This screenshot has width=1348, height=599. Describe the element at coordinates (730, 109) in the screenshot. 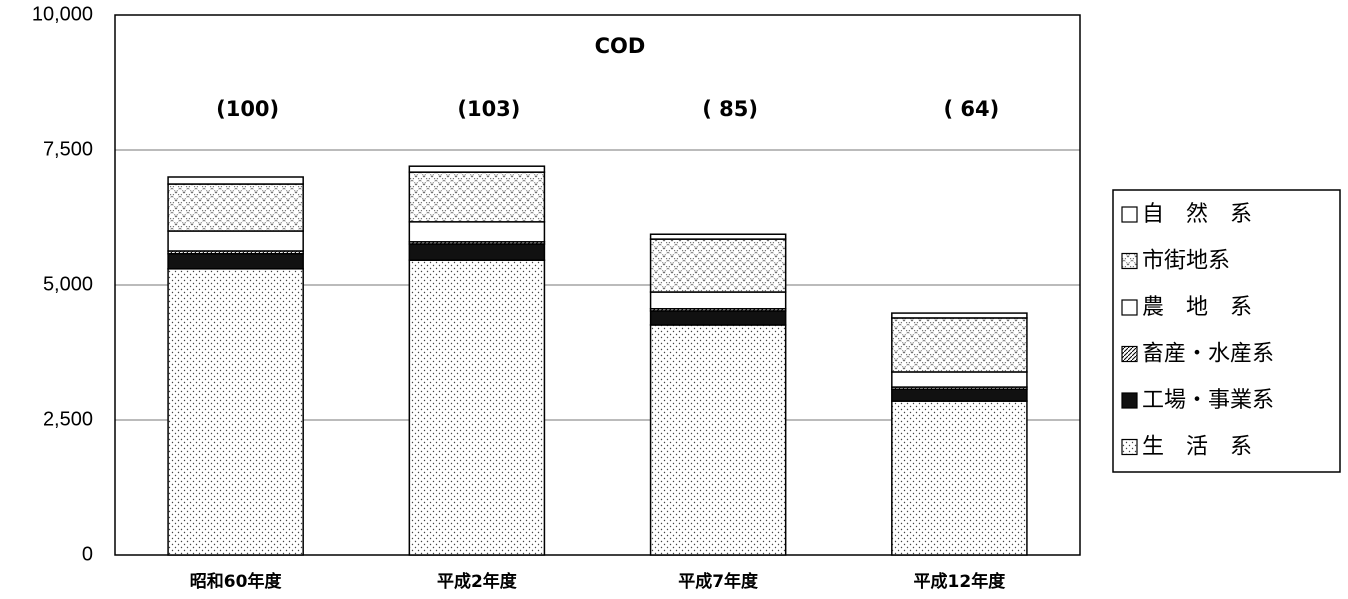

I see `annotation: ( 85)` at that location.